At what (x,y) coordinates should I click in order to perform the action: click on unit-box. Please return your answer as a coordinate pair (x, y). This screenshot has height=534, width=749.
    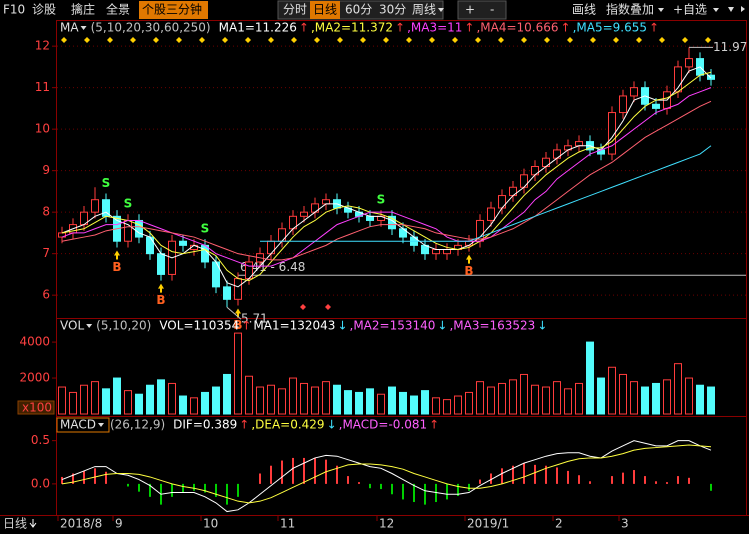
    Looking at the image, I should click on (36, 407).